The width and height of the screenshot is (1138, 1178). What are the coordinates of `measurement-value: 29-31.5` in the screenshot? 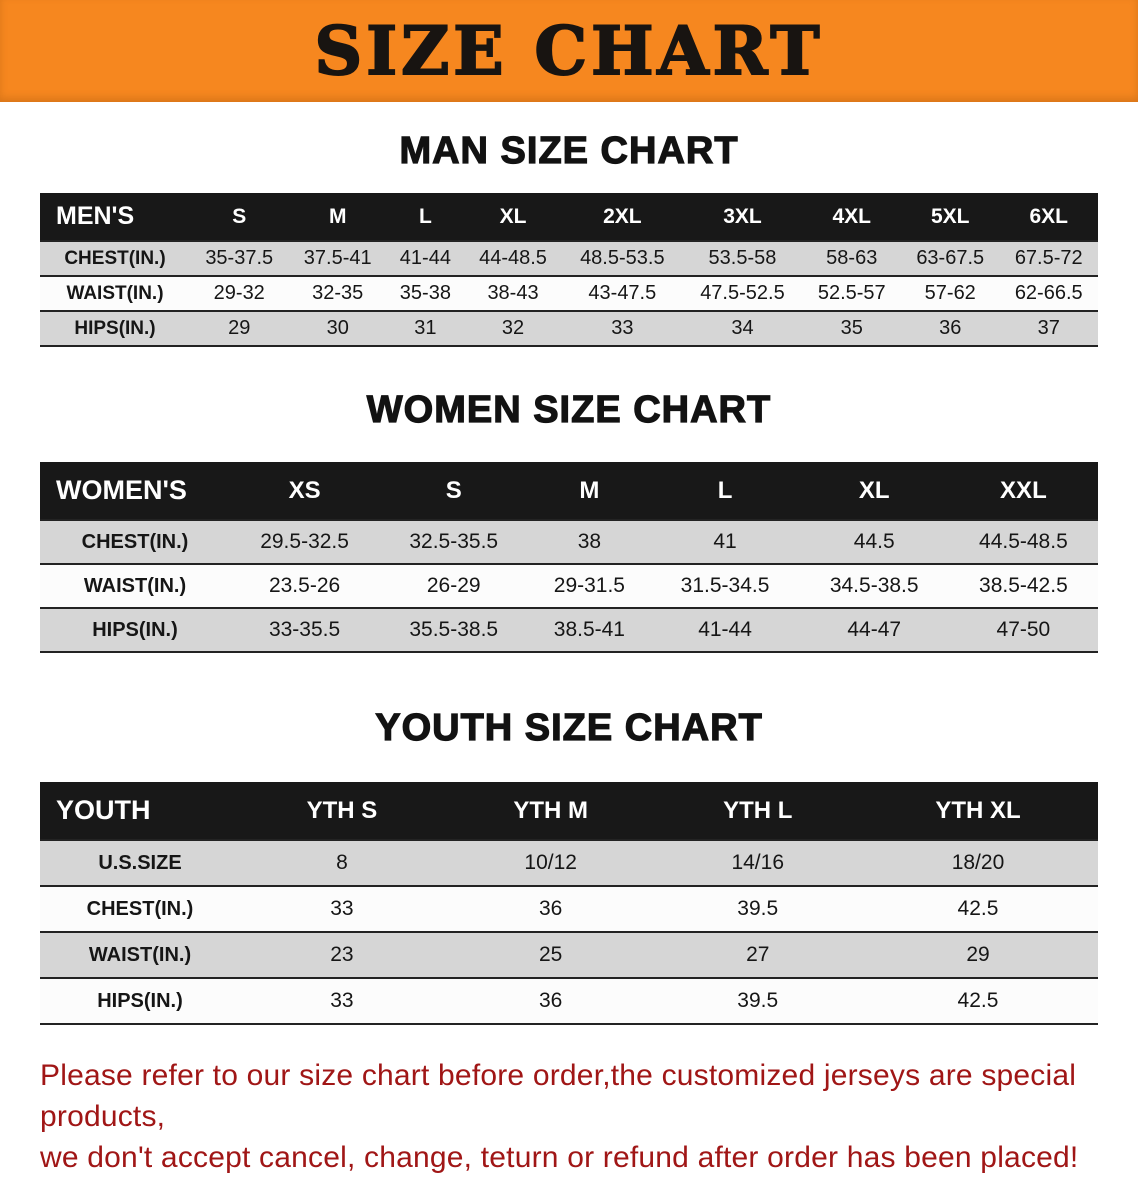 It's located at (589, 585).